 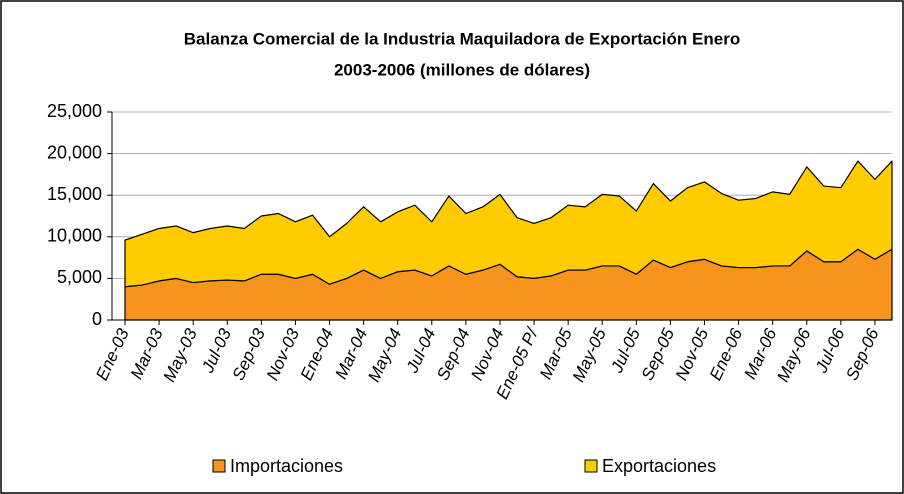 I want to click on chart-subtitle: 2003-2006 (millones de dólares), so click(x=462, y=69).